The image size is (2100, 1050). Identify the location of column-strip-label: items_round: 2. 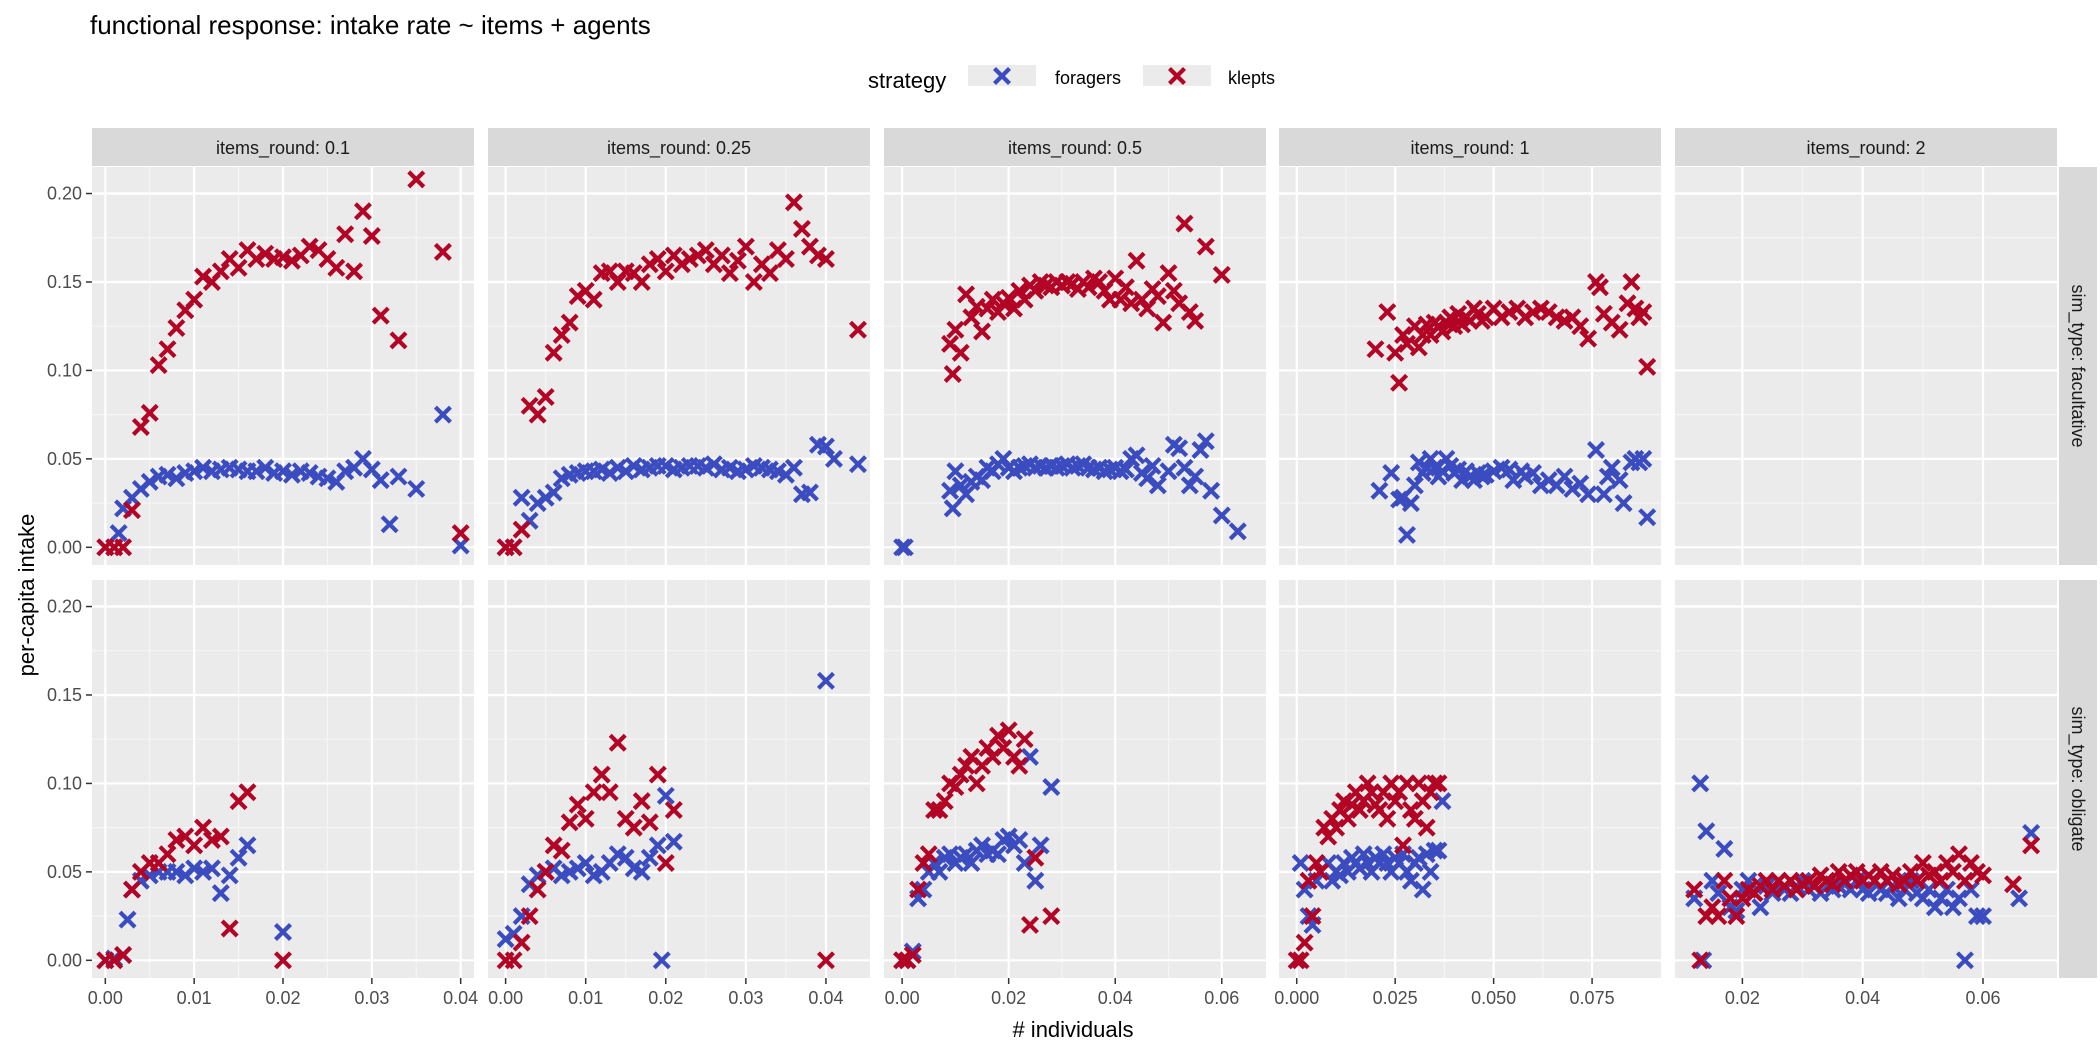
(1865, 148).